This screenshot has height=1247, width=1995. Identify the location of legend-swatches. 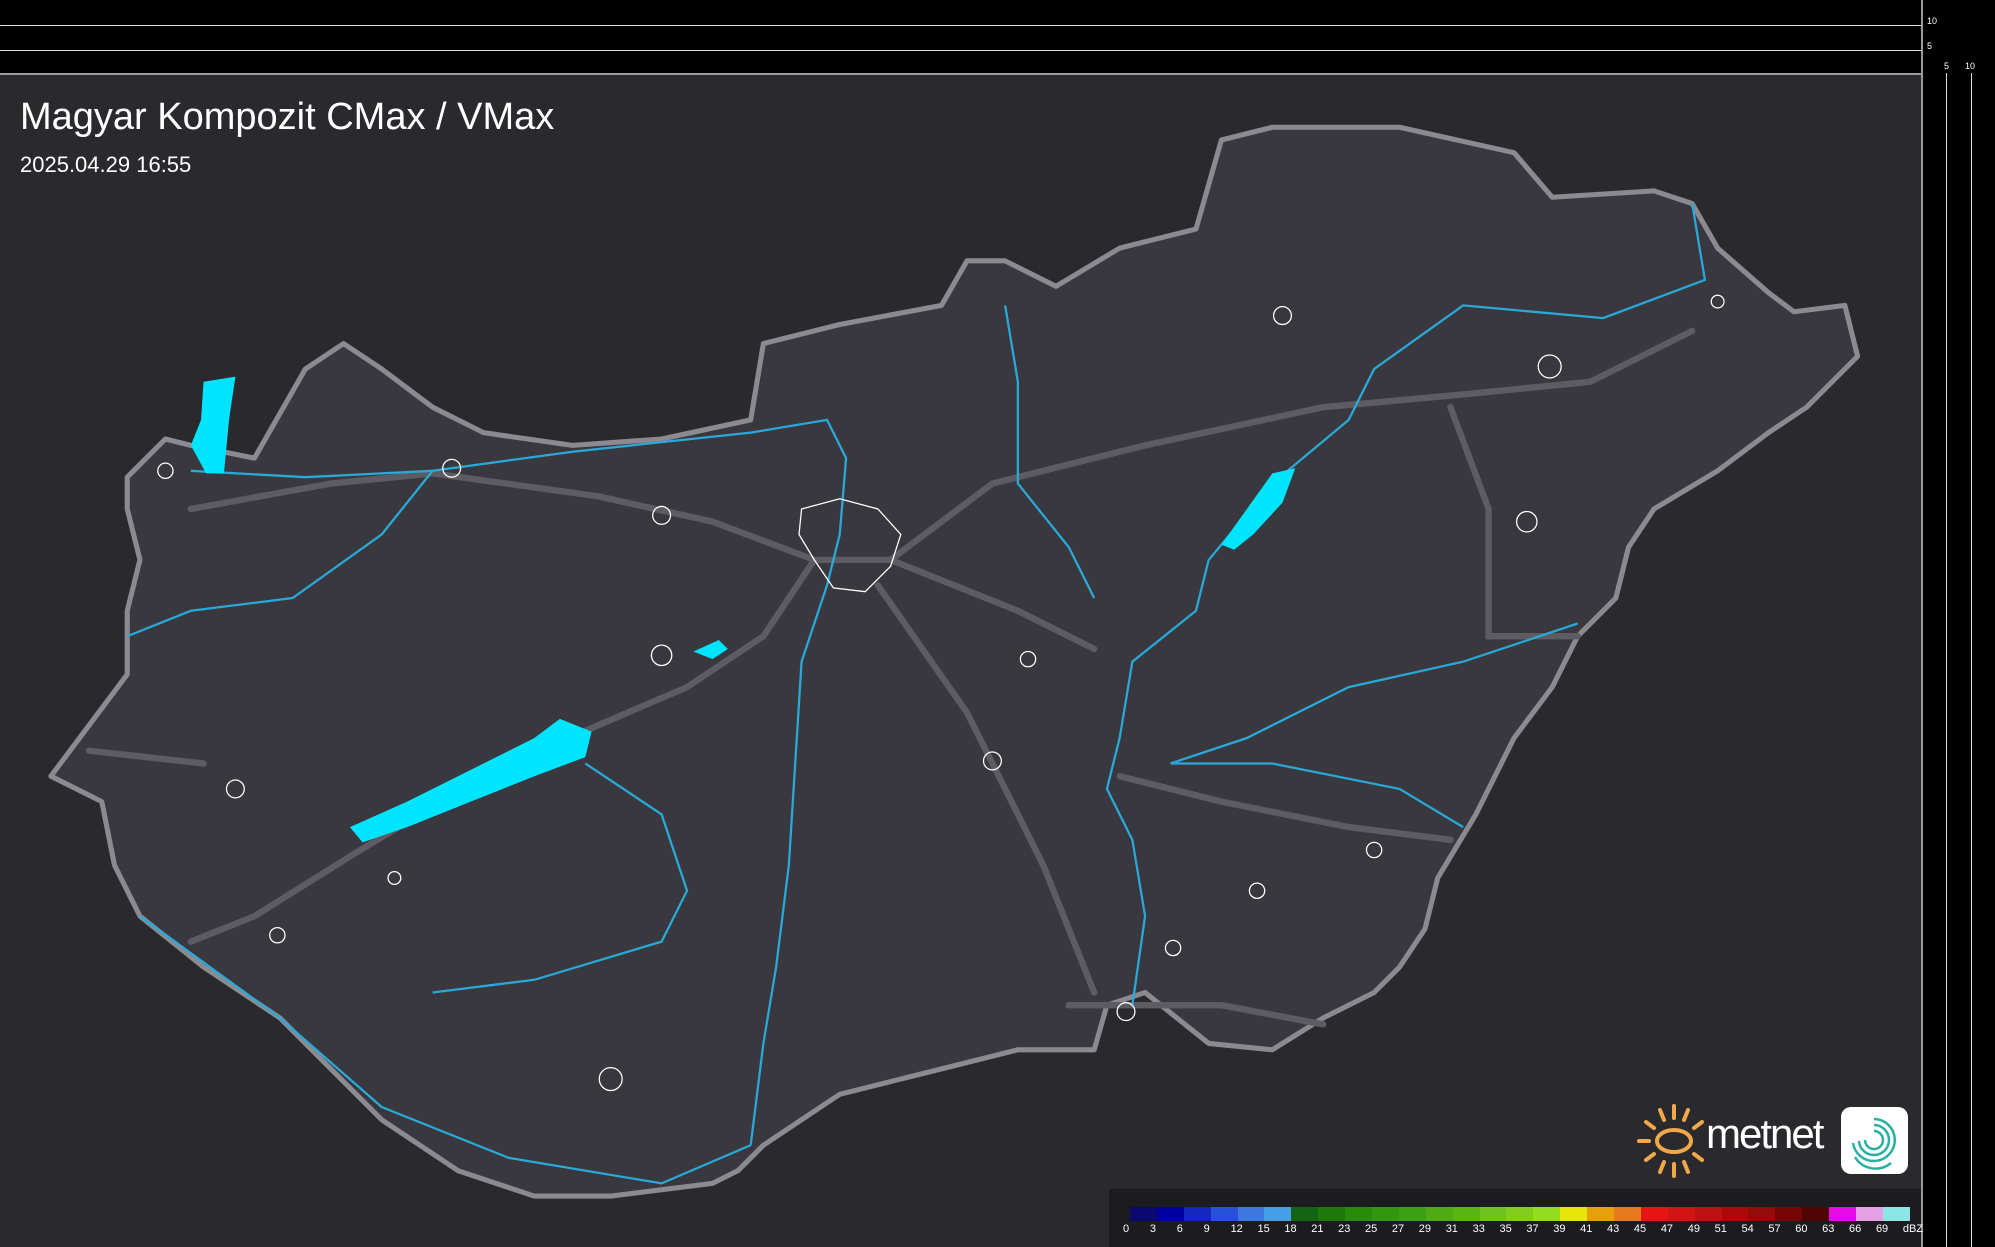
(1520, 1214).